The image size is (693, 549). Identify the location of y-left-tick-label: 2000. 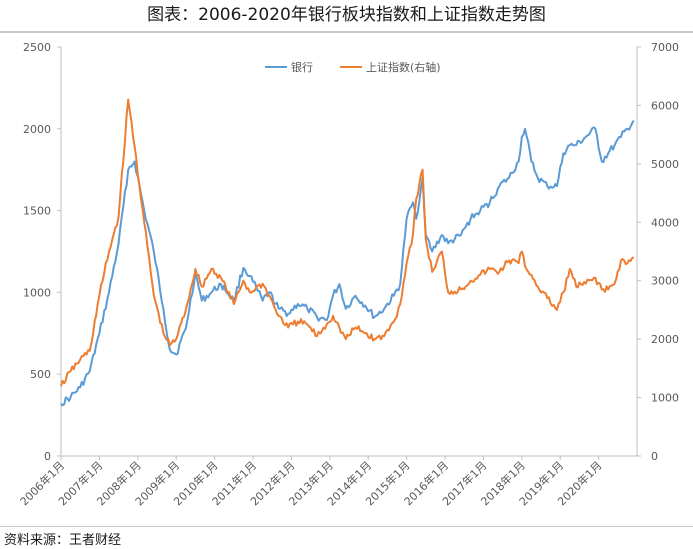
(37, 129).